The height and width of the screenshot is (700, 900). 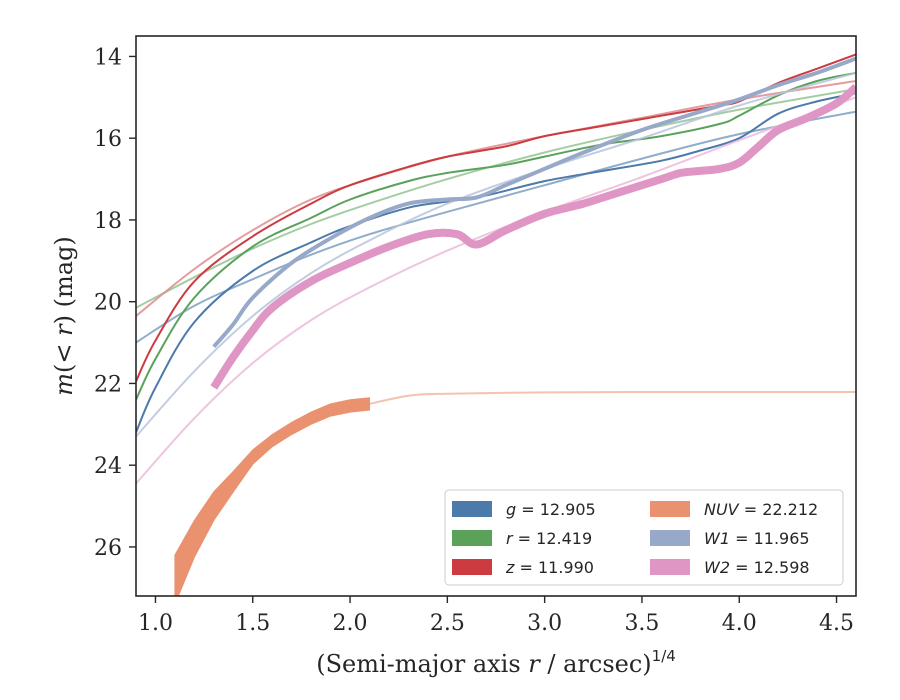 What do you see at coordinates (472, 538) in the screenshot?
I see `legend-swatch-r` at bounding box center [472, 538].